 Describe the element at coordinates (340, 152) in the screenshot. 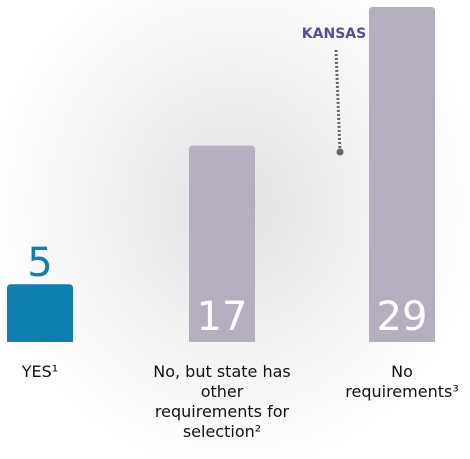

I see `annotation-dot` at that location.